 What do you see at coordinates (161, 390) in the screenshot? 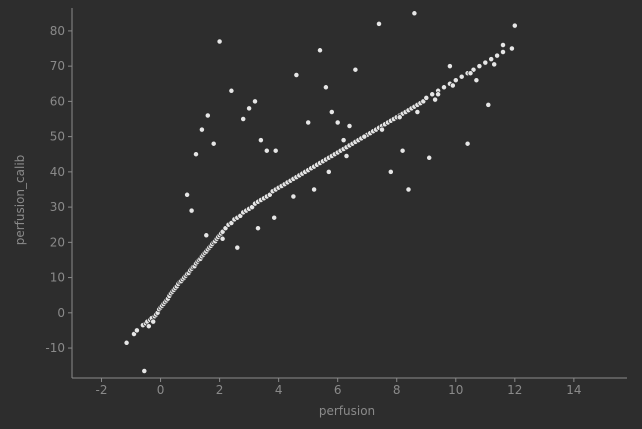
I see `x-tick-label: 0` at bounding box center [161, 390].